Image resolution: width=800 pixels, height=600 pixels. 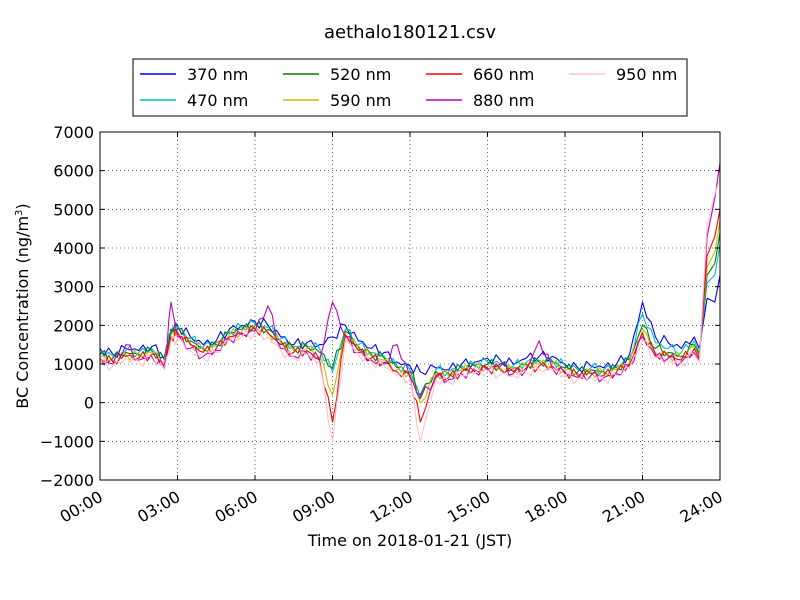 I want to click on y-tick-label: 7000, so click(x=73, y=132).